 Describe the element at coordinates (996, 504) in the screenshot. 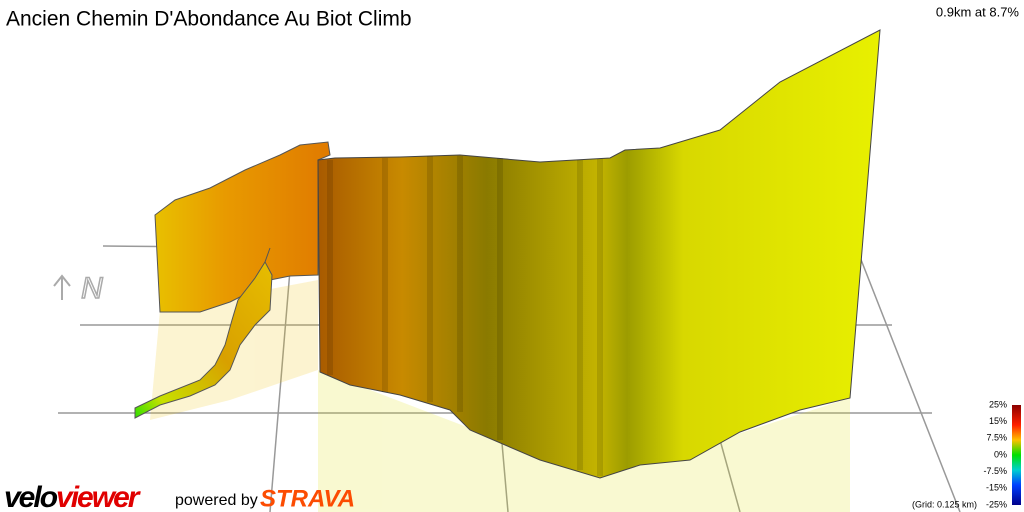

I see `legend-label: -25%` at that location.